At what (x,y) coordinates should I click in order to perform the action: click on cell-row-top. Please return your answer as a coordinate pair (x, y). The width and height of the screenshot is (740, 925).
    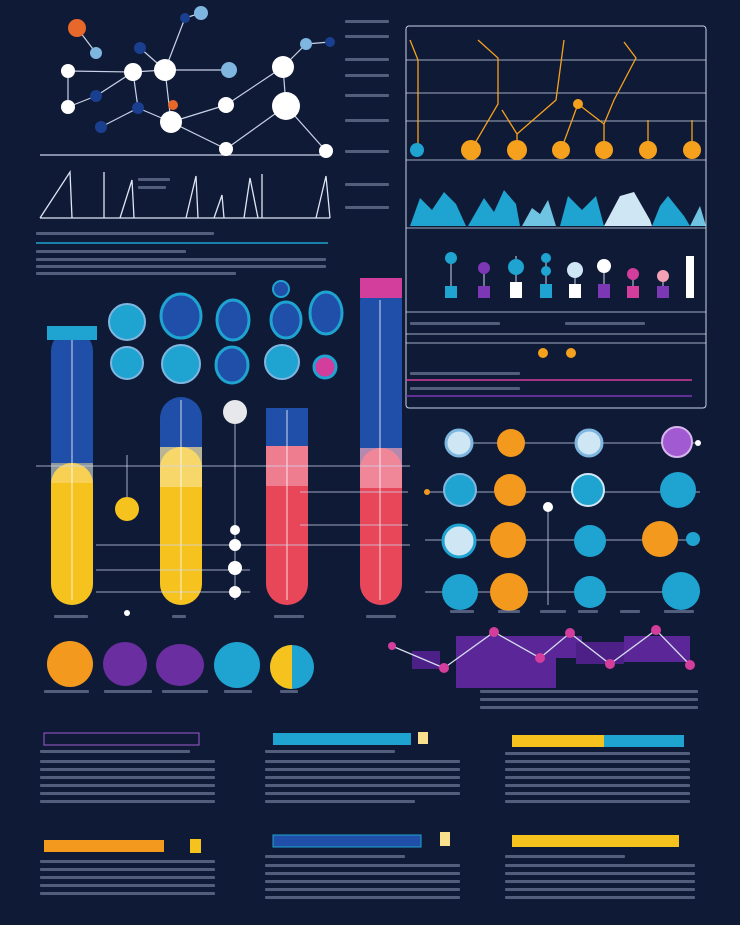
    Looking at the image, I should click on (226, 311).